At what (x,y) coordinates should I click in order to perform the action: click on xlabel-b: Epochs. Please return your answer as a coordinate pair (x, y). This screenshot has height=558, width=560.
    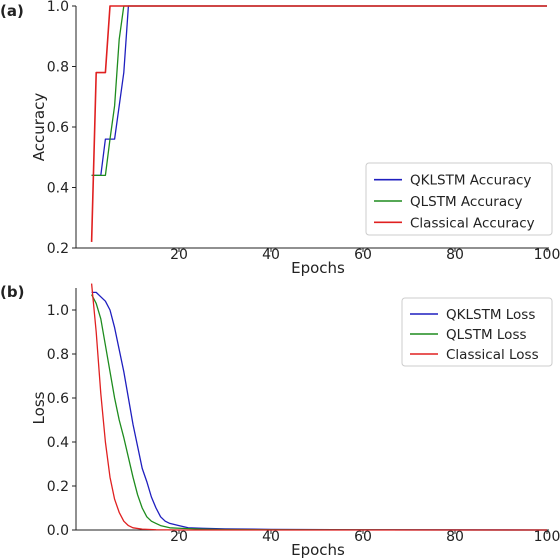
    Looking at the image, I should click on (318, 549).